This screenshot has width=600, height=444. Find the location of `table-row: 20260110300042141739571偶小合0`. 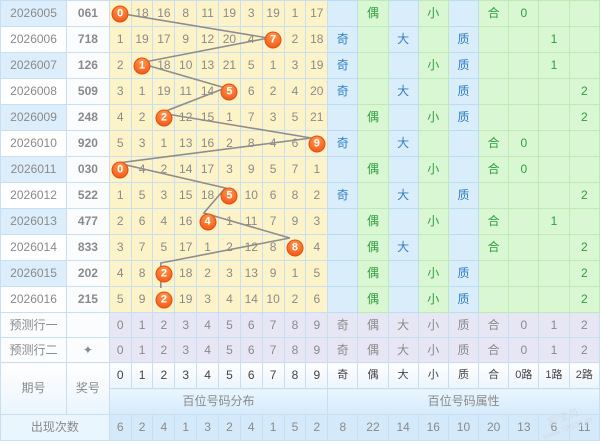

table-row: 20260110300042141739571偶小合0 is located at coordinates (300, 169).